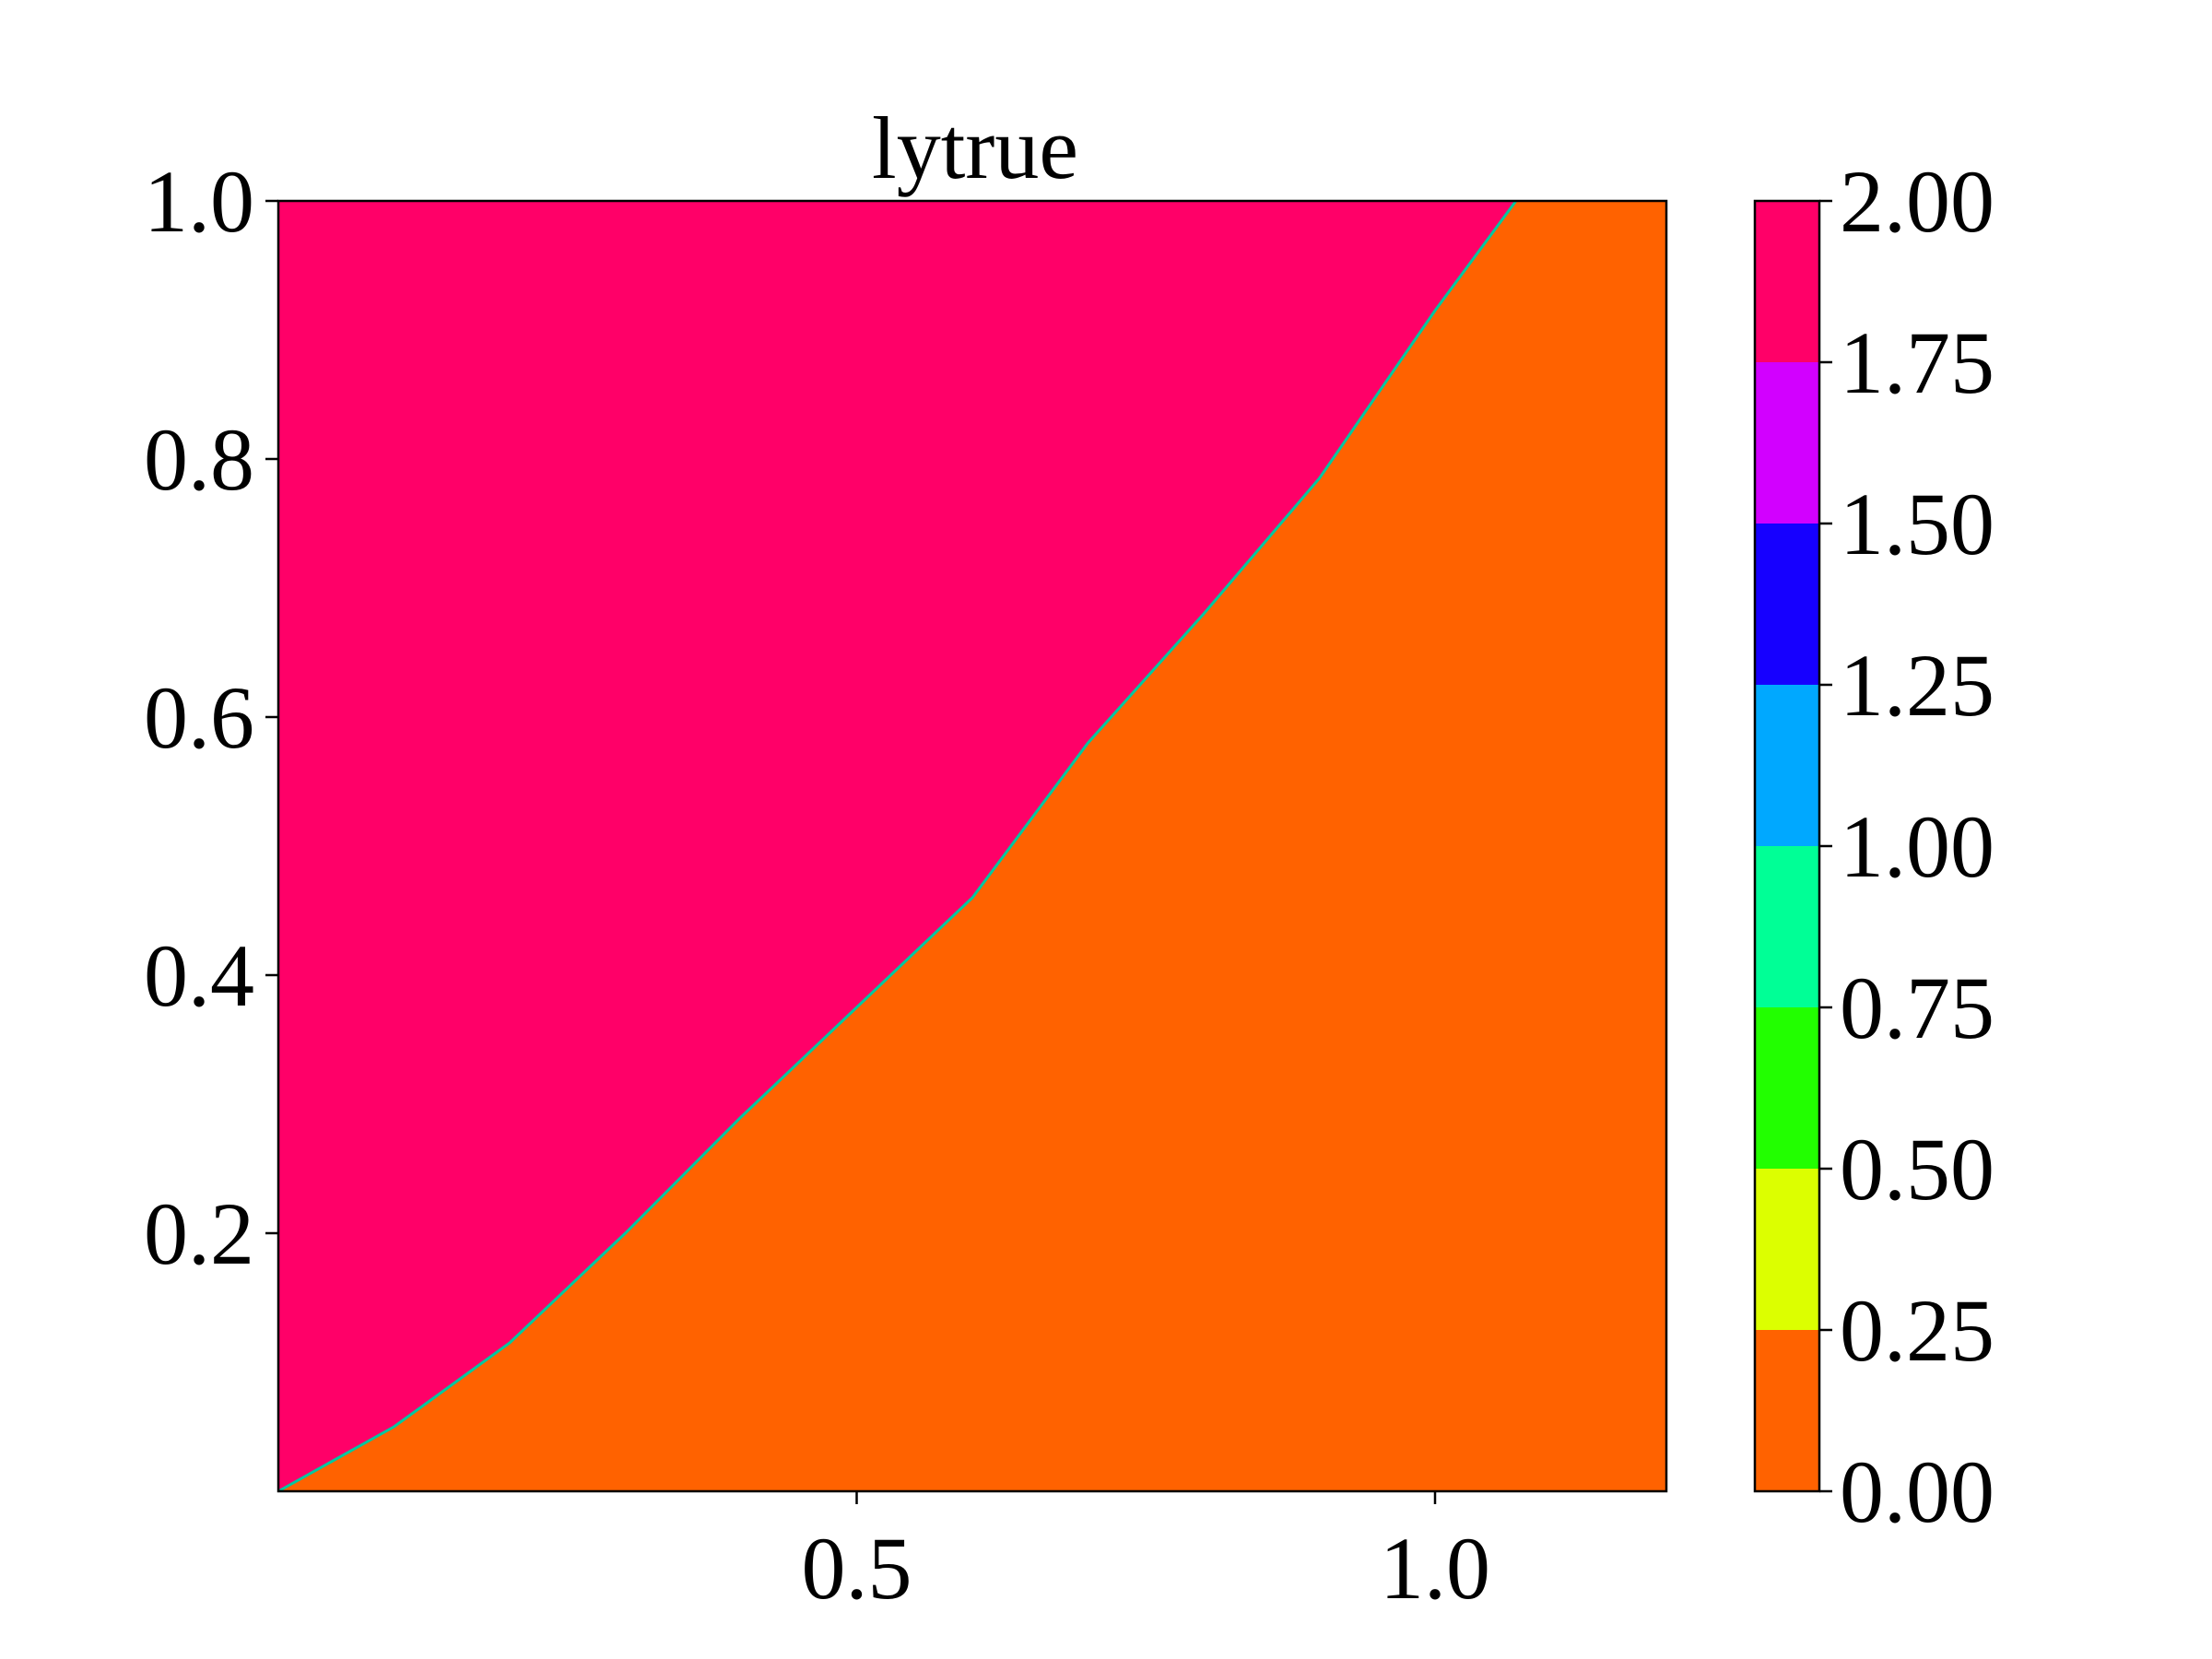 Image resolution: width=2212 pixels, height=1659 pixels. Describe the element at coordinates (199, 975) in the screenshot. I see `y-tick-label: 0.4` at that location.